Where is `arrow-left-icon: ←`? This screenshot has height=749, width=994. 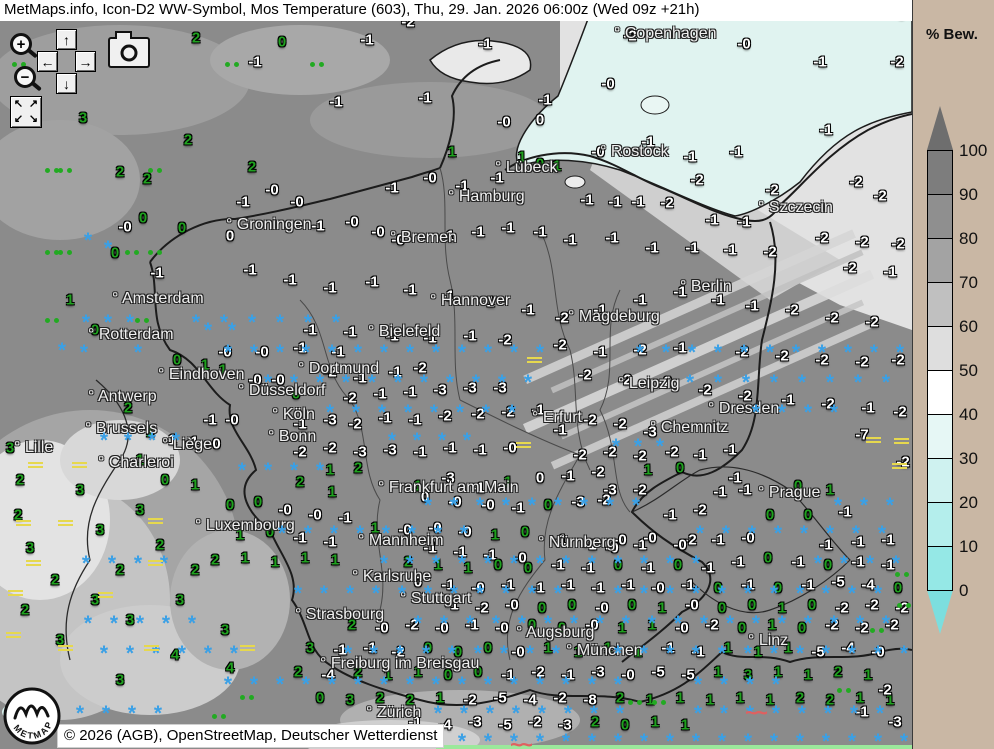
arrow-left-icon: ← is located at coordinates (47, 61).